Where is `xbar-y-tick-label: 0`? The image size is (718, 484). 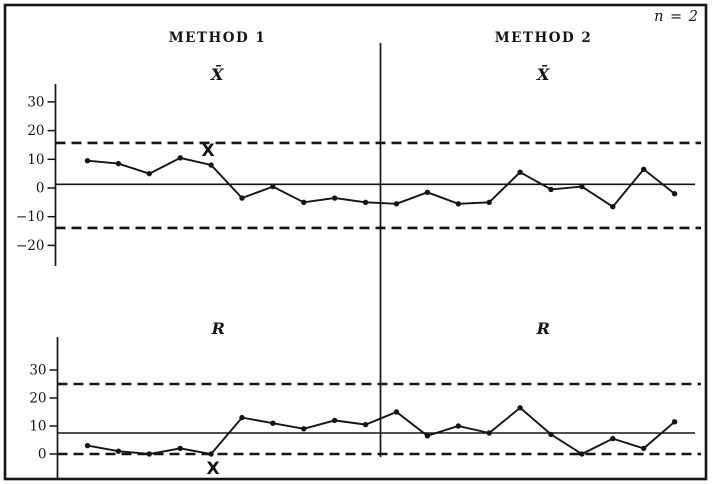 xbar-y-tick-label: 0 is located at coordinates (40, 189).